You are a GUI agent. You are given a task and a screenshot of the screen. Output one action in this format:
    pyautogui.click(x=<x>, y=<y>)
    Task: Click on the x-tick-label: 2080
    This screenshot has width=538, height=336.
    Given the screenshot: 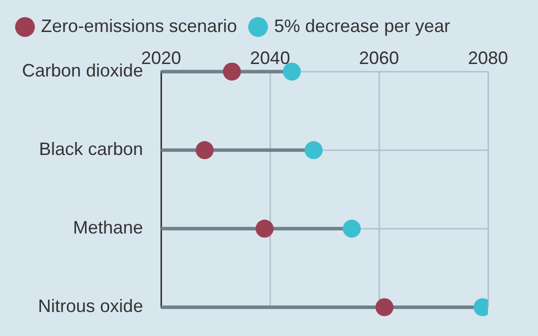 What is the action you would take?
    pyautogui.click(x=488, y=58)
    